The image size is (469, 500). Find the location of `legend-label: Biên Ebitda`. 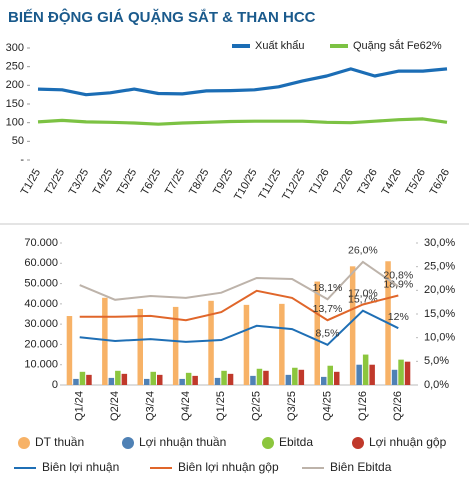

legend-label: Biên Ebitda is located at coordinates (361, 467).